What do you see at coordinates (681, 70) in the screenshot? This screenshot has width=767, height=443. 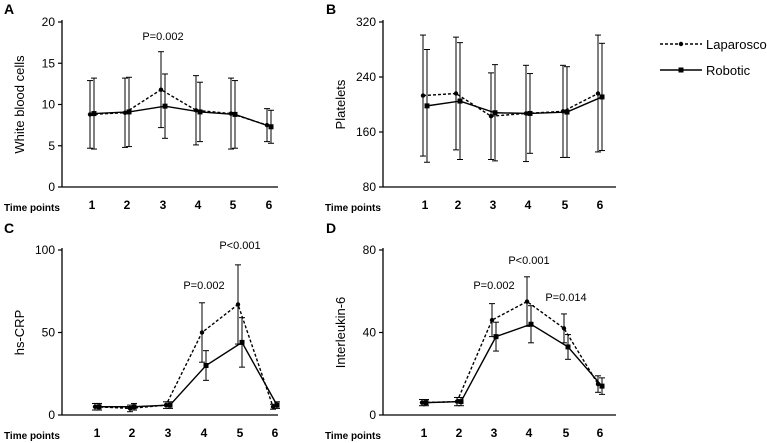 I see `legend-robotic-marker` at bounding box center [681, 70].